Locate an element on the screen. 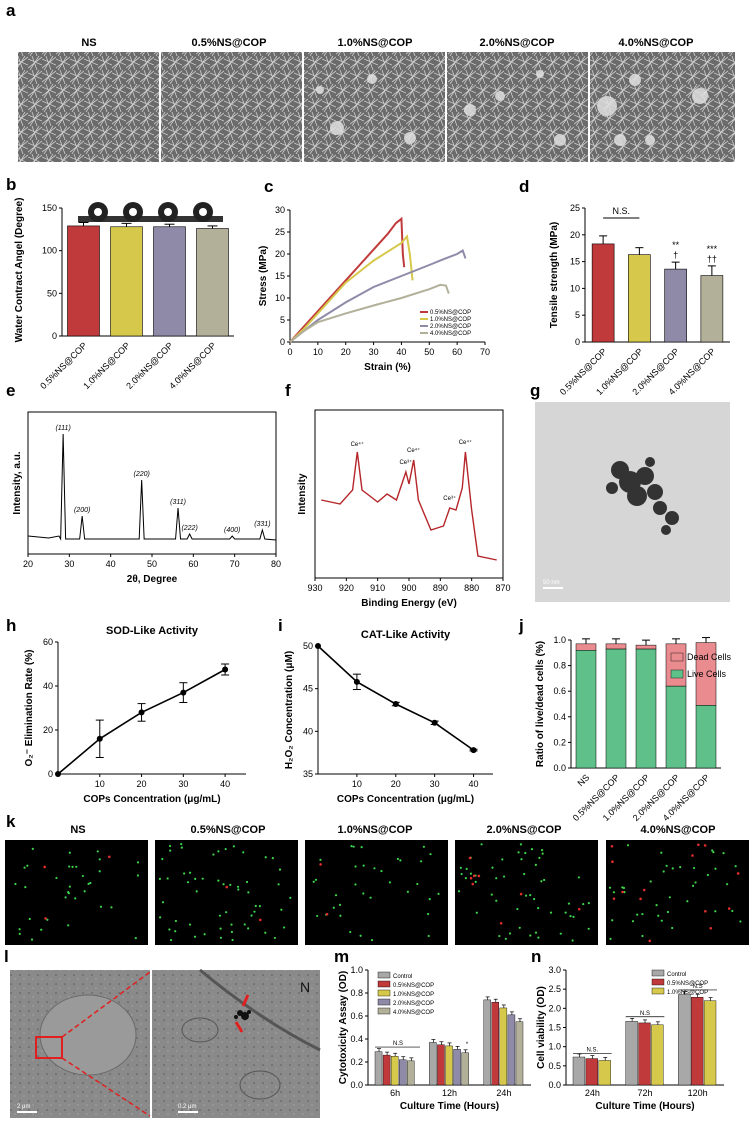 Image resolution: width=751 pixels, height=1128 pixels. panel-label-h: h is located at coordinates (11, 625).